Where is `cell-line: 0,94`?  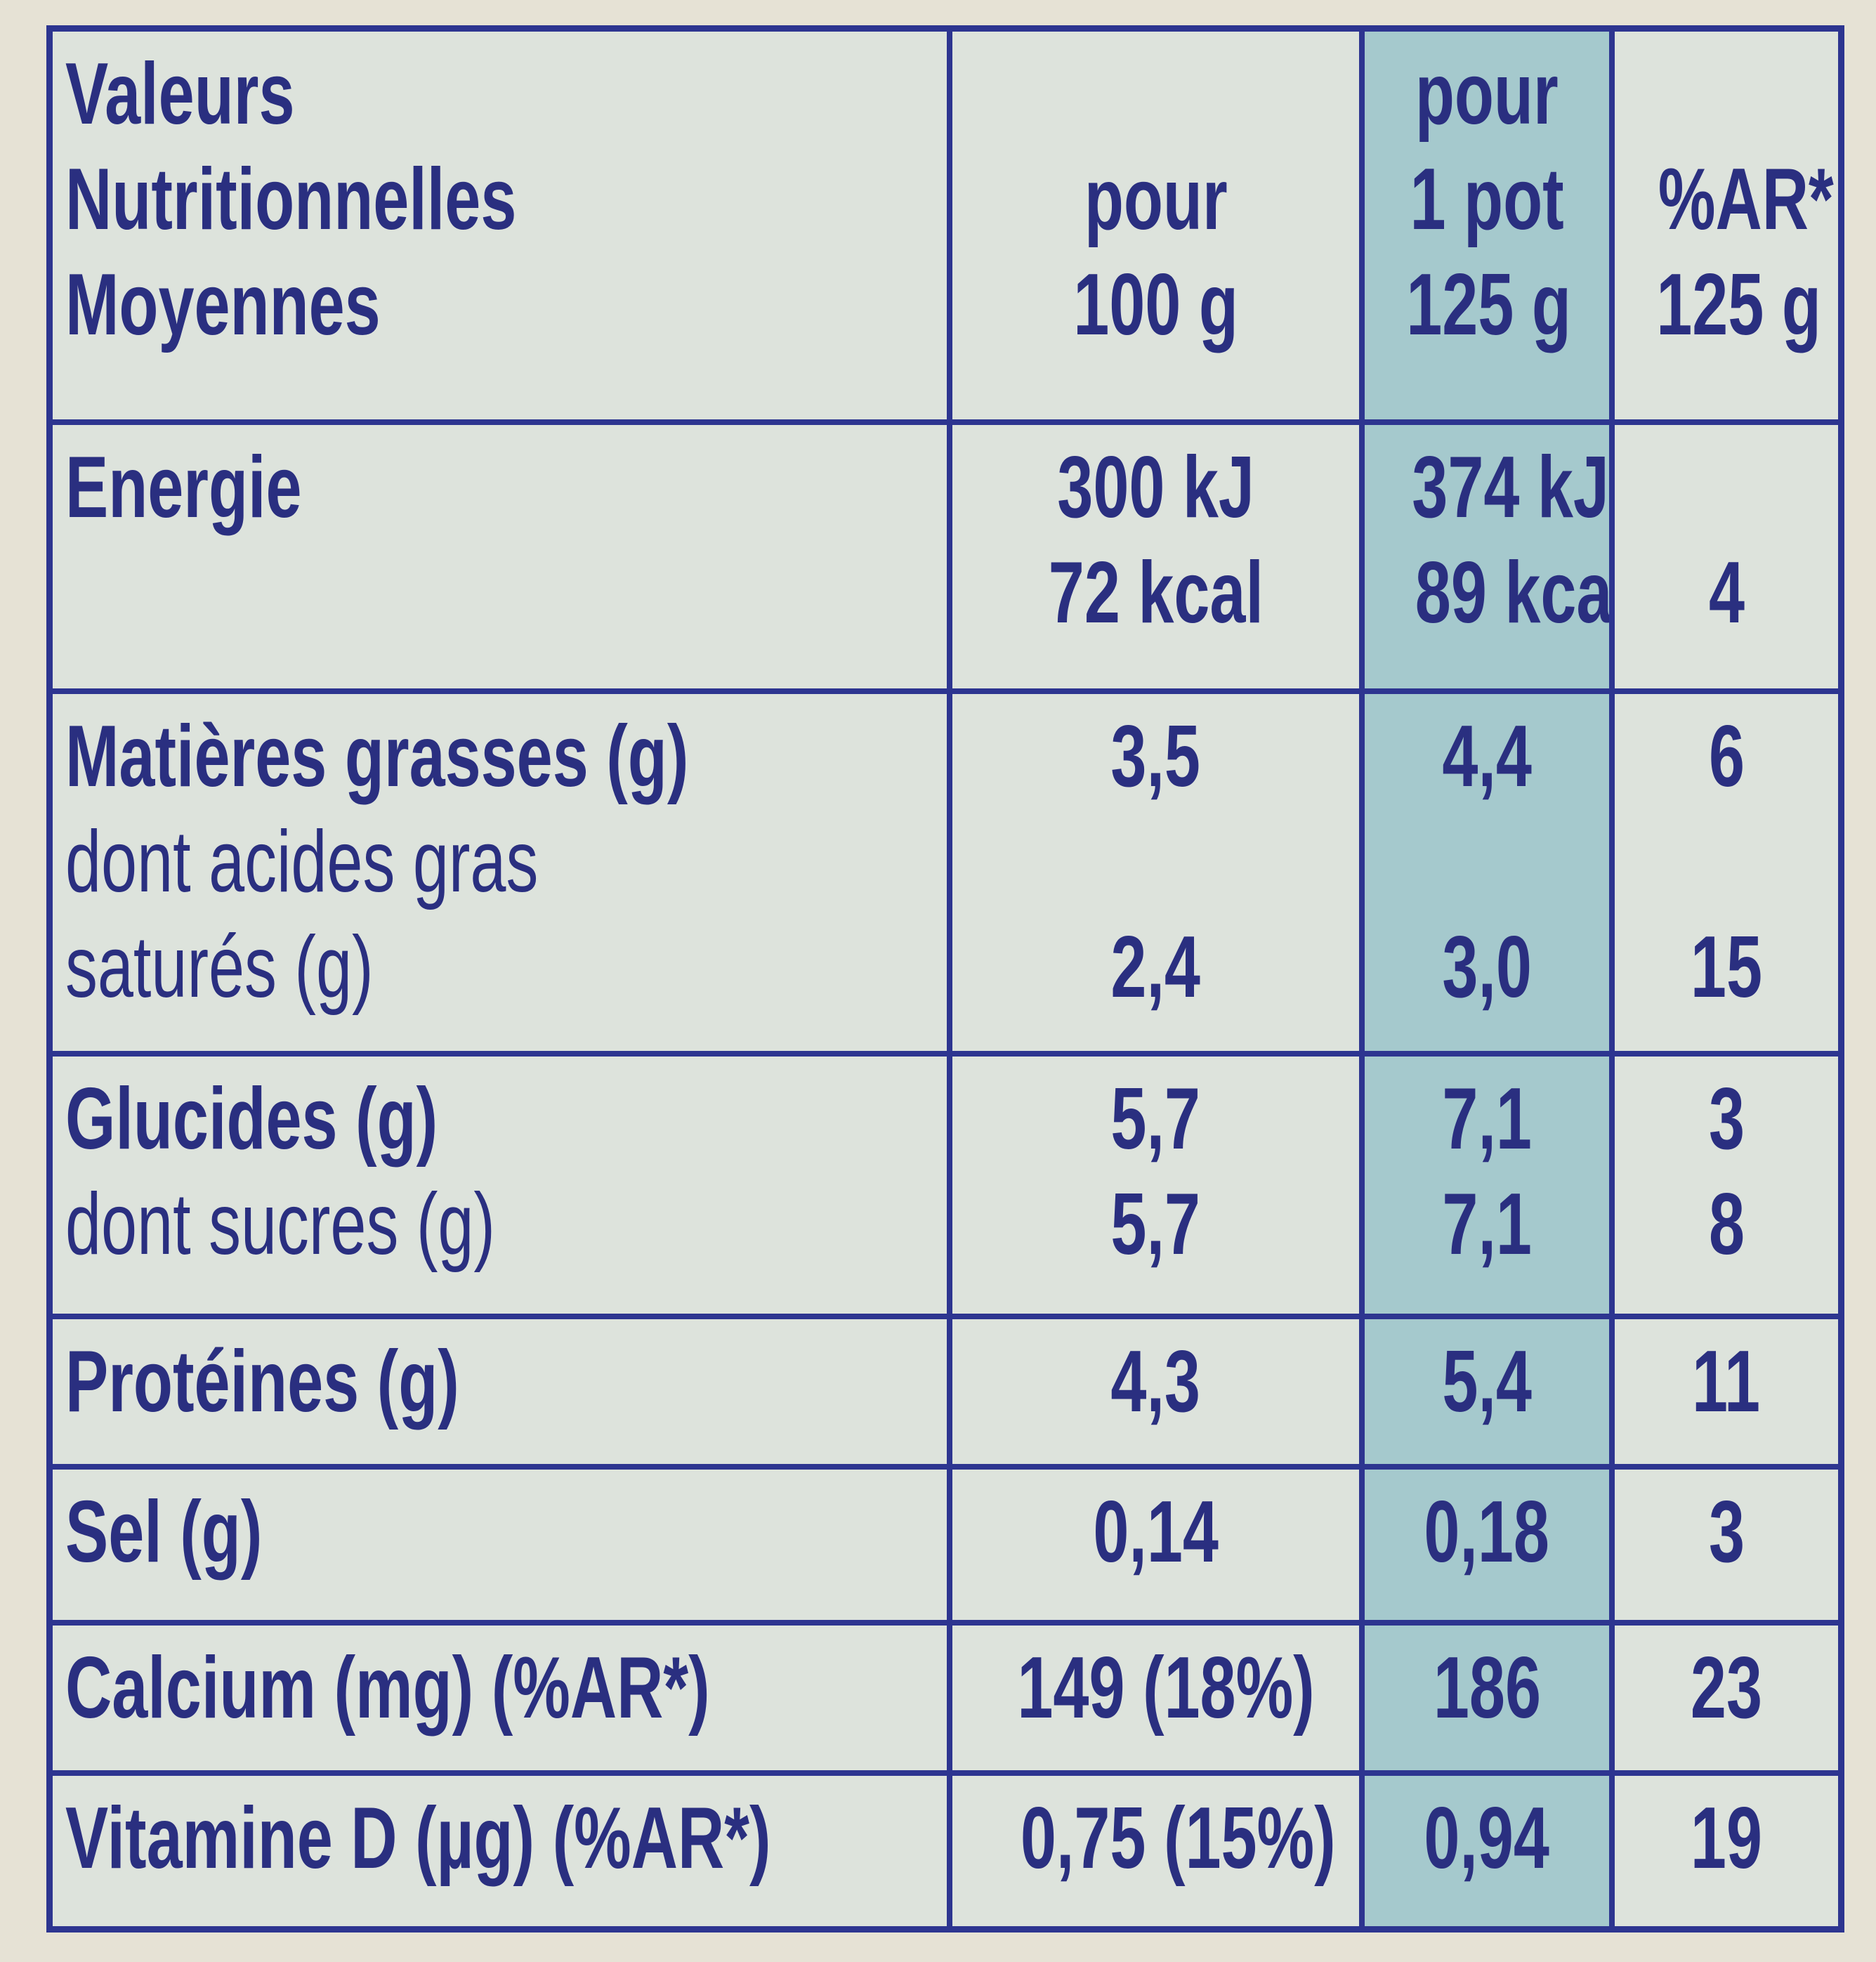
cell-line: 0,94 is located at coordinates (1486, 1838).